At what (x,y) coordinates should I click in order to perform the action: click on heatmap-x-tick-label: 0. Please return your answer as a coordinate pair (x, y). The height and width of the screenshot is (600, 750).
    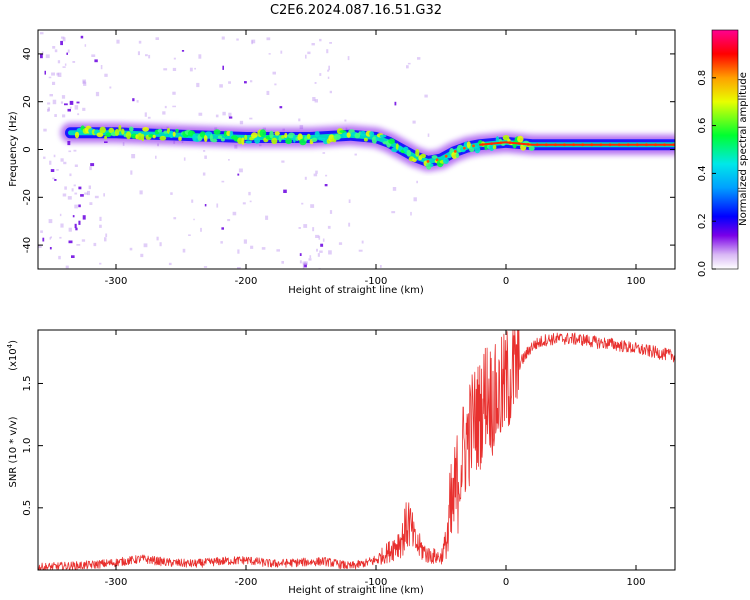
    Looking at the image, I should click on (506, 281).